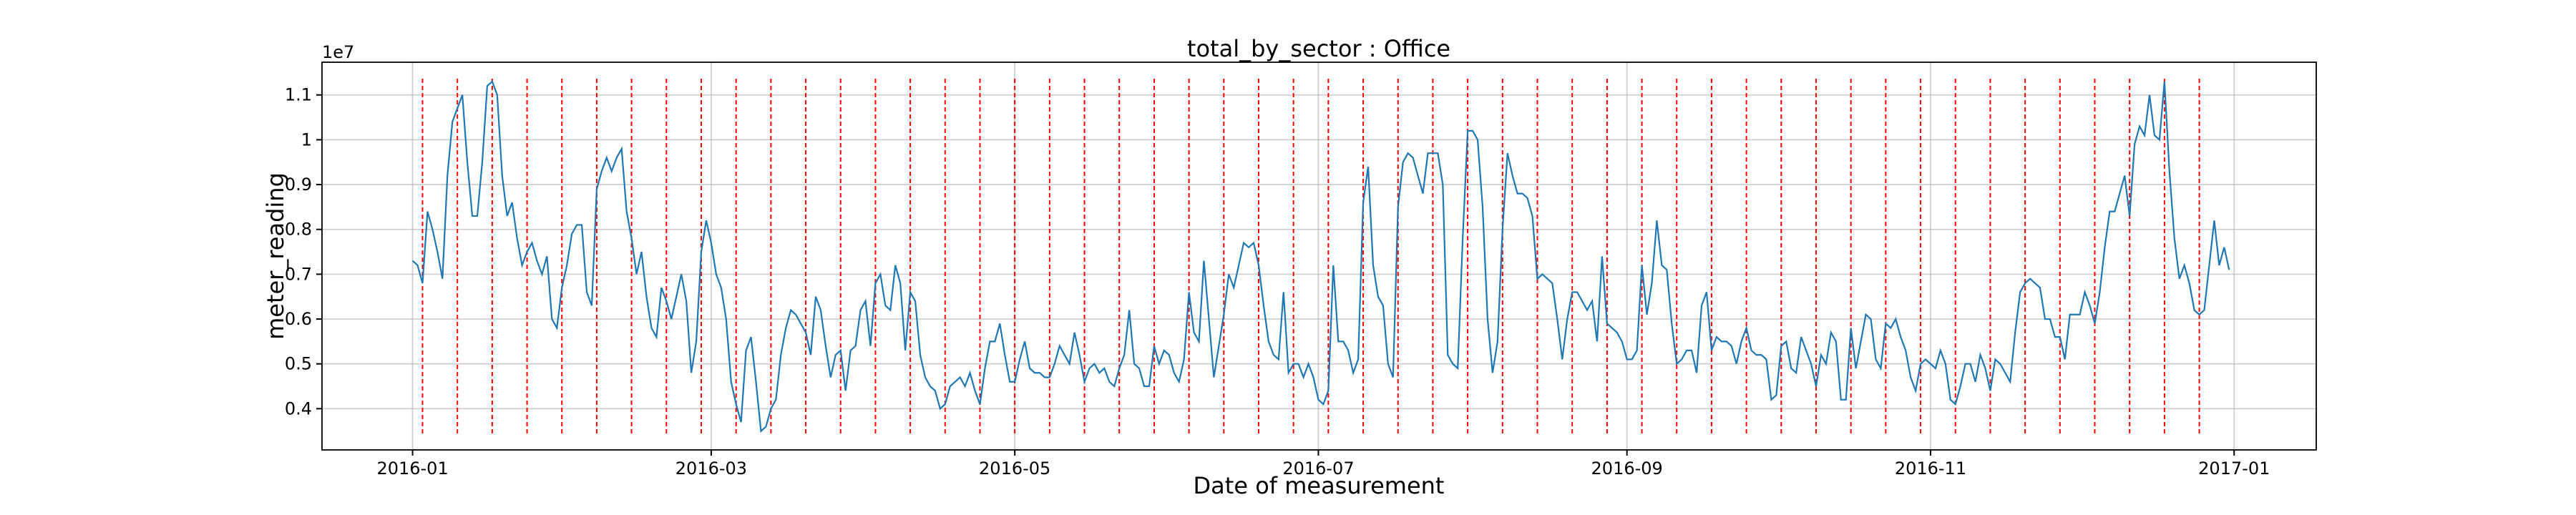 Image resolution: width=2576 pixels, height=515 pixels. I want to click on chart-title: total_by_sector : Office, so click(1318, 49).